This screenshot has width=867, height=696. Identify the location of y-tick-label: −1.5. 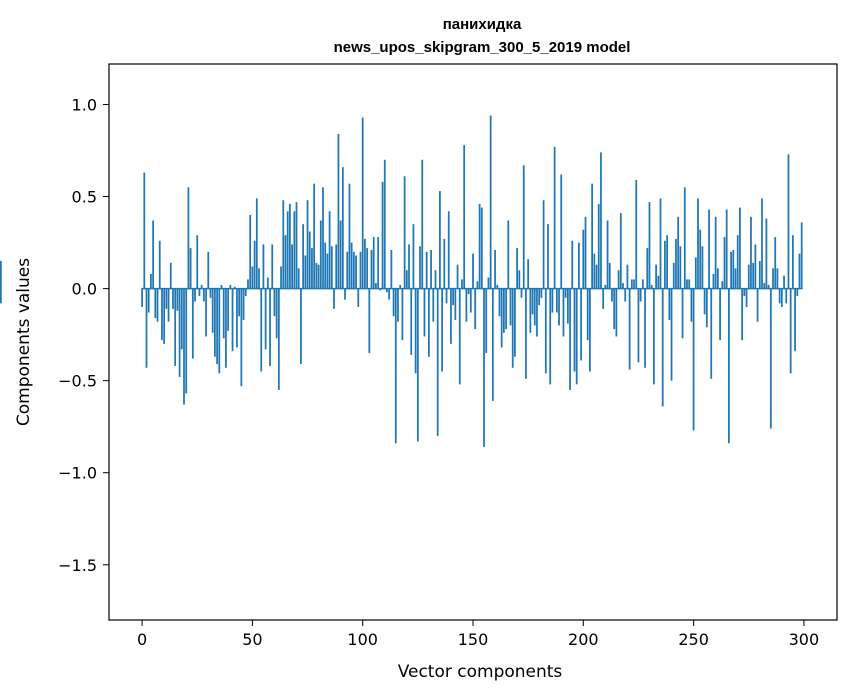
(77, 565).